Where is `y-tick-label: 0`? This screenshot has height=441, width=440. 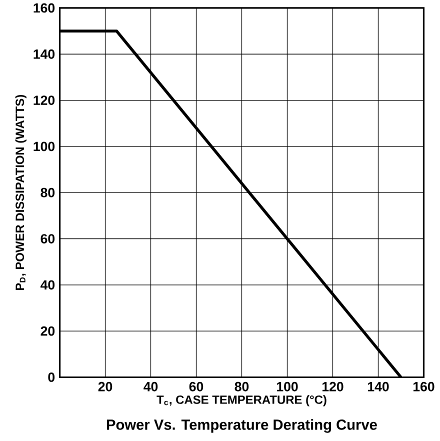 y-tick-label: 0 is located at coordinates (51, 377).